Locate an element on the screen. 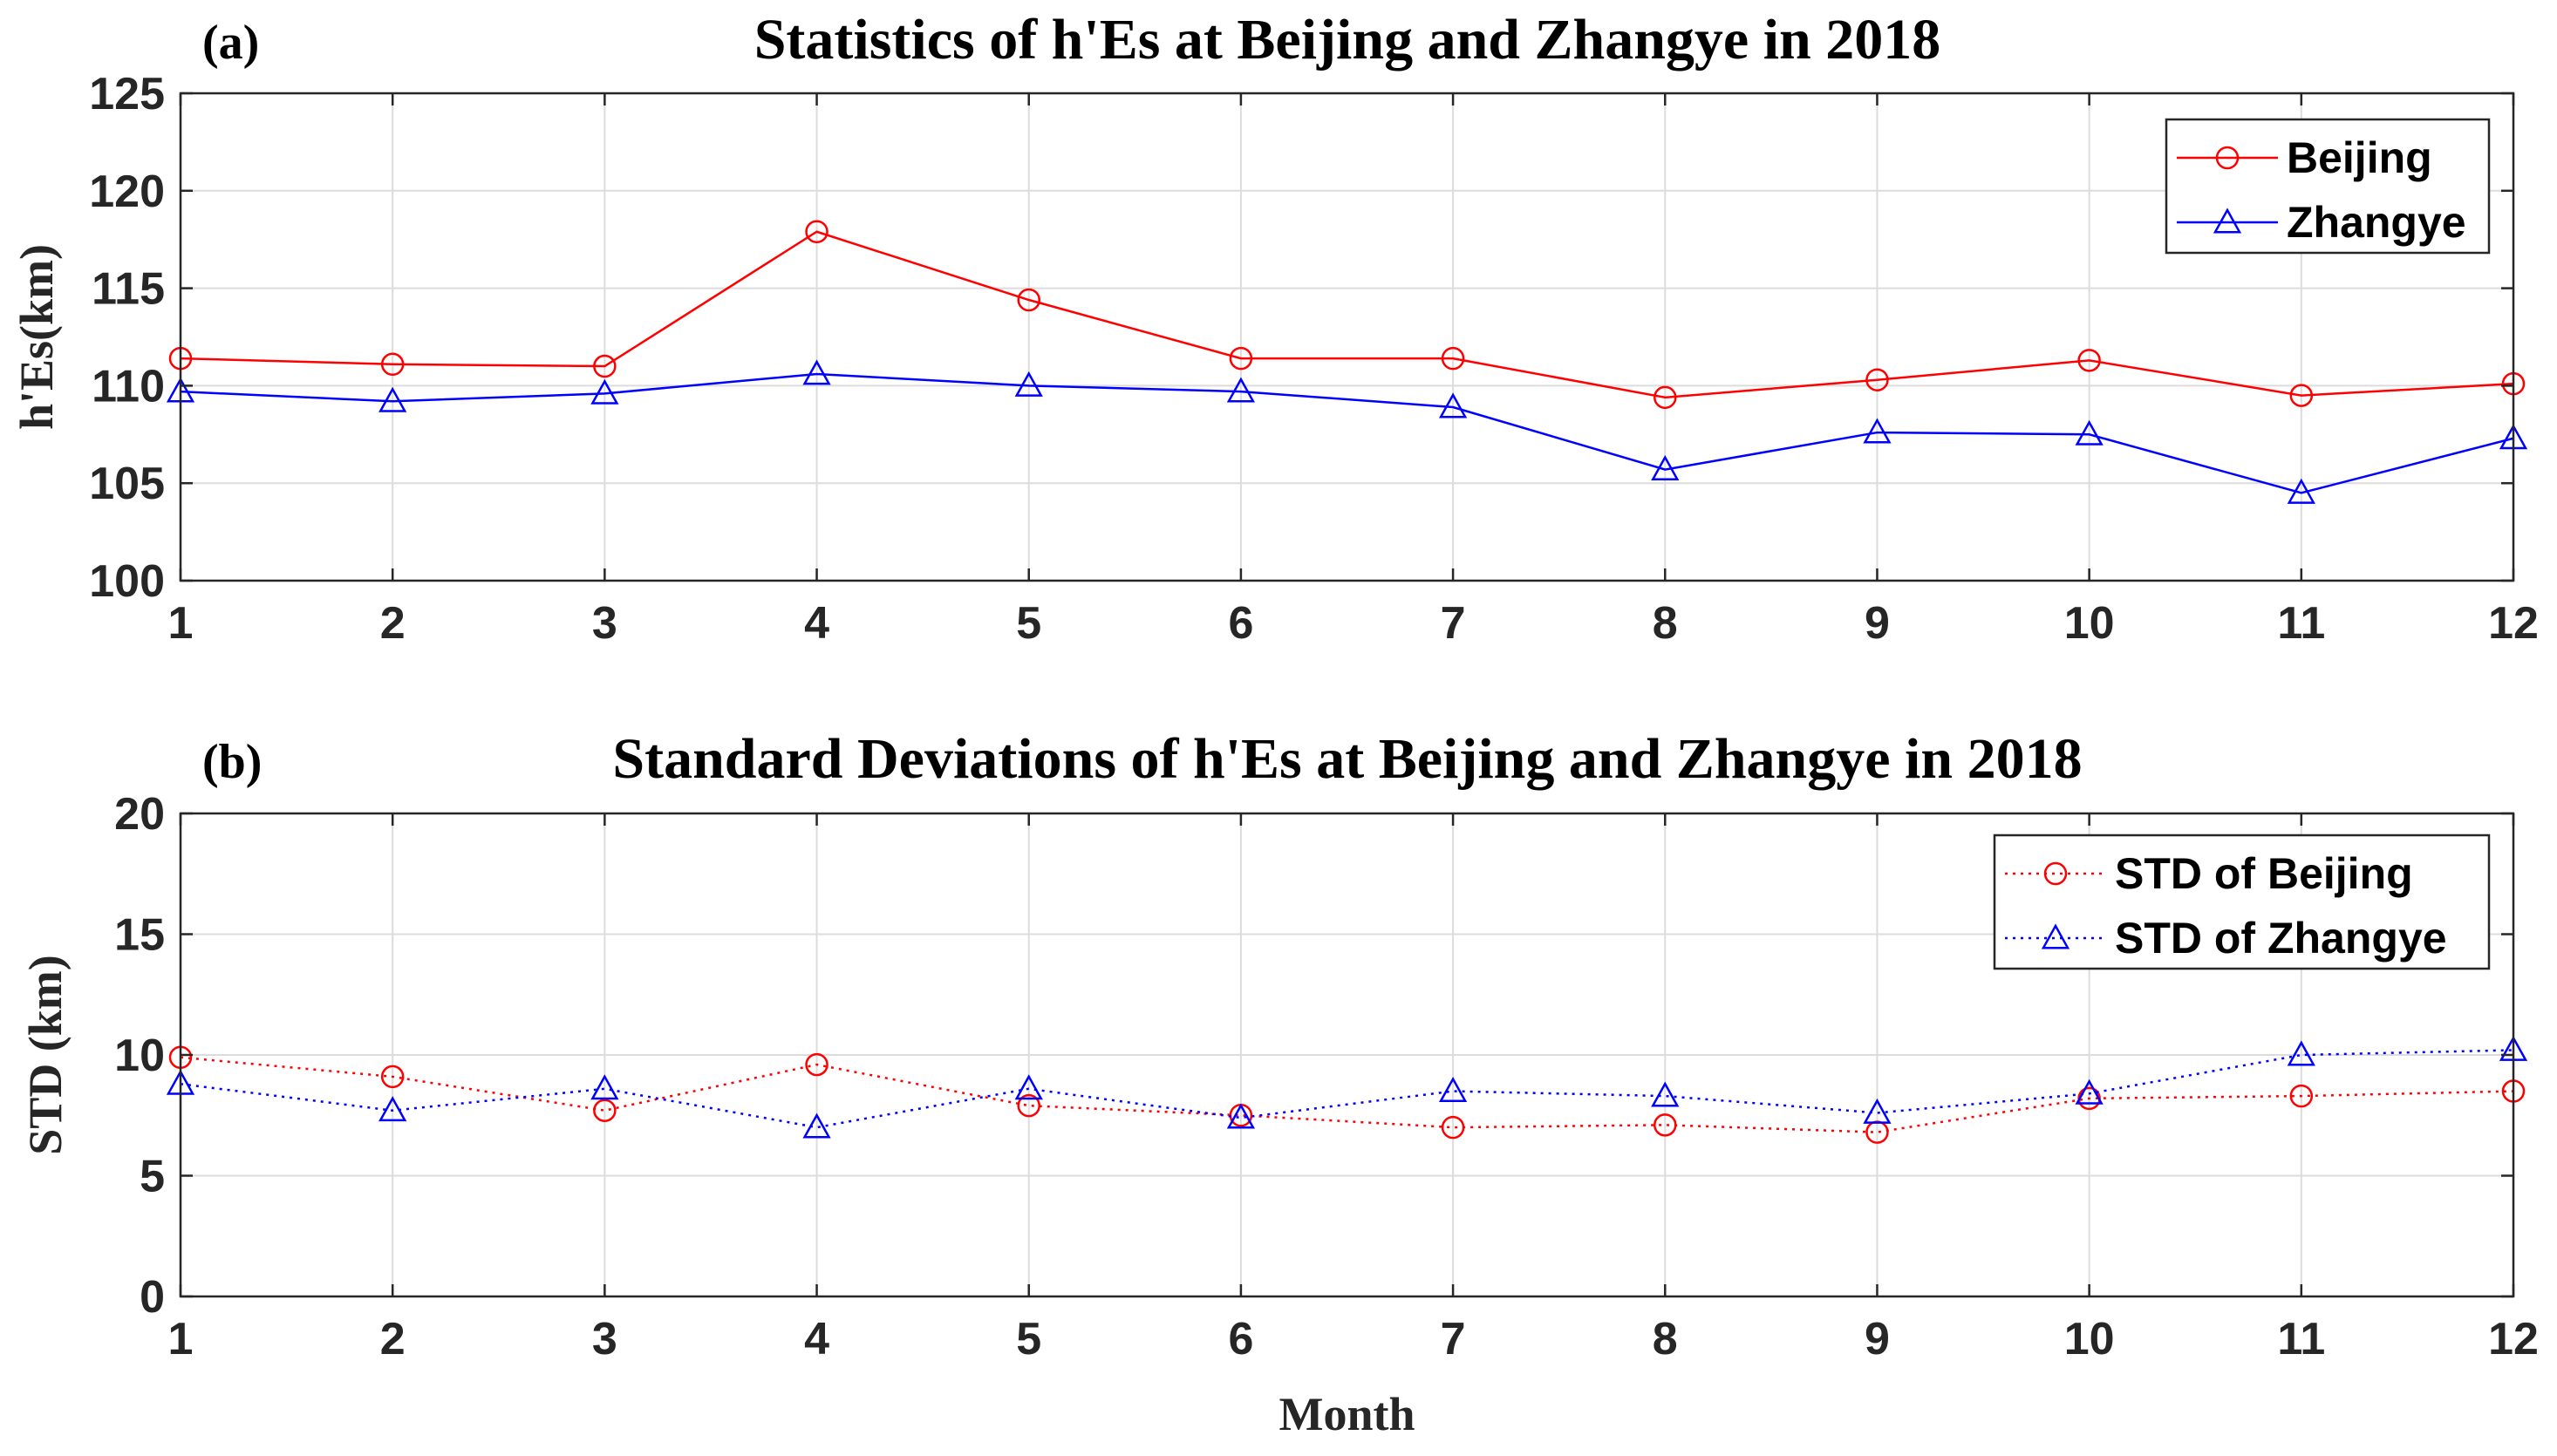  series-zhangye is located at coordinates (1347, 431).